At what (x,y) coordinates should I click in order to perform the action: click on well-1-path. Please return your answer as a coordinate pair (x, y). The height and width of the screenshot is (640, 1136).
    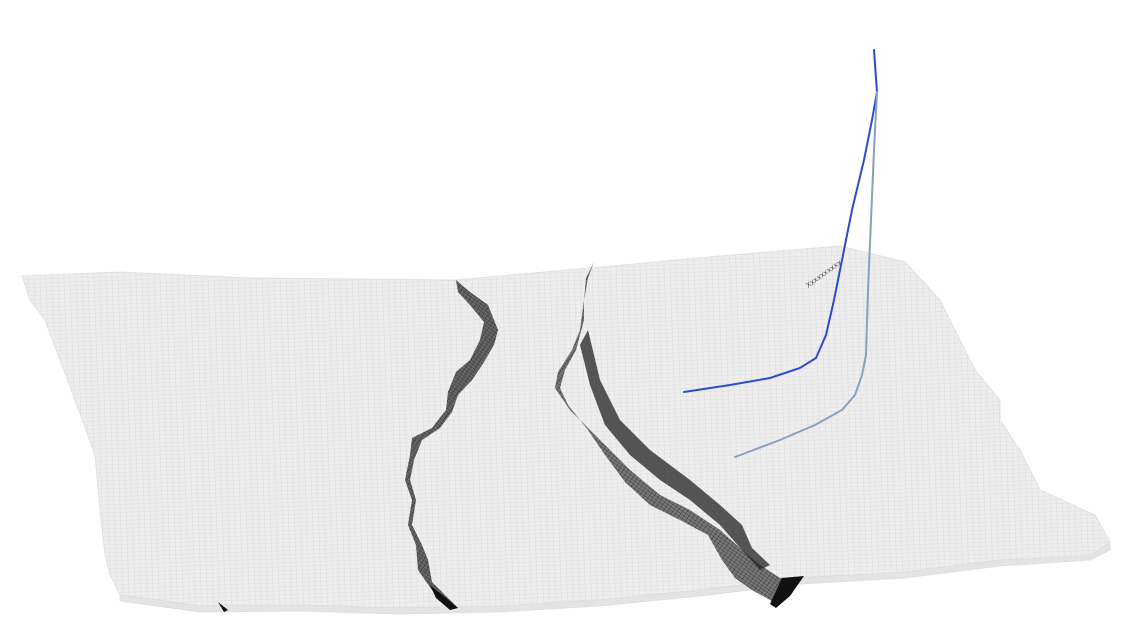
    Looking at the image, I should click on (781, 221).